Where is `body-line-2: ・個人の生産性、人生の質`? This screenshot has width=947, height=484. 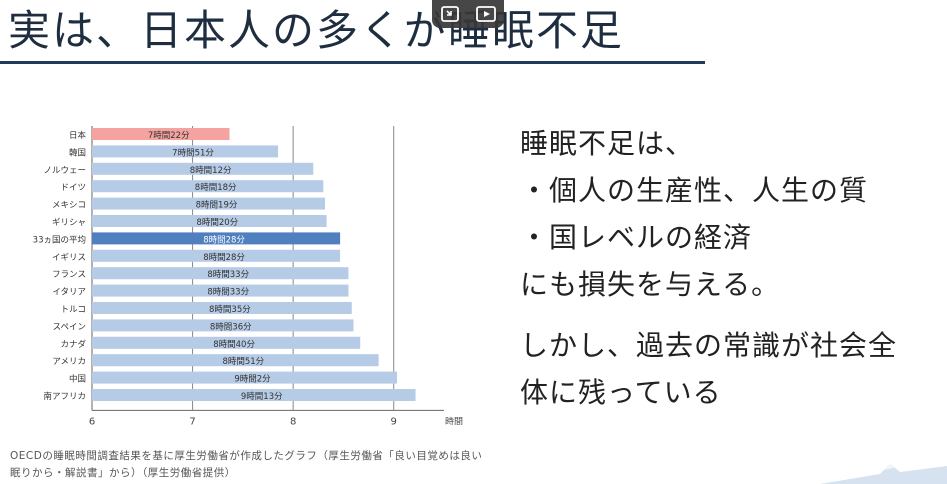
body-line-2: ・個人の生産性、人生の質 is located at coordinates (694, 190).